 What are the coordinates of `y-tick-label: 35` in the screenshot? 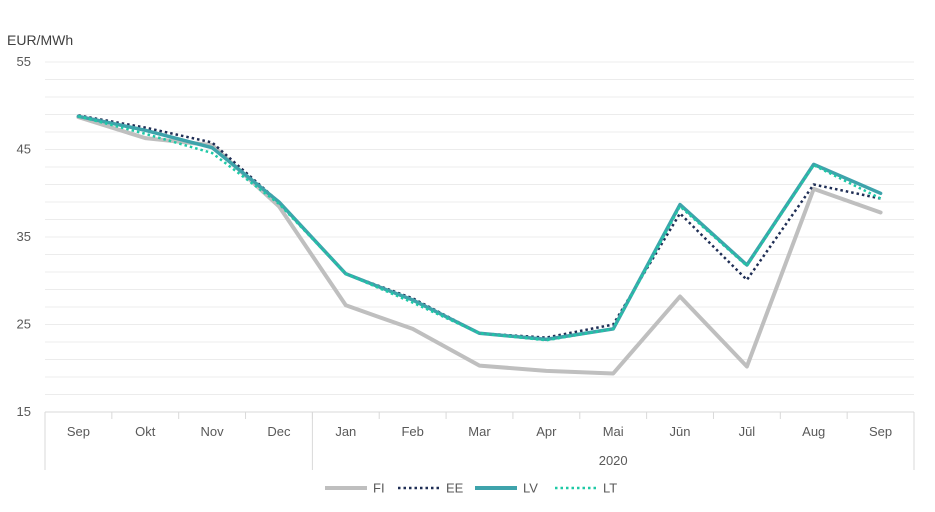 It's located at (24, 236).